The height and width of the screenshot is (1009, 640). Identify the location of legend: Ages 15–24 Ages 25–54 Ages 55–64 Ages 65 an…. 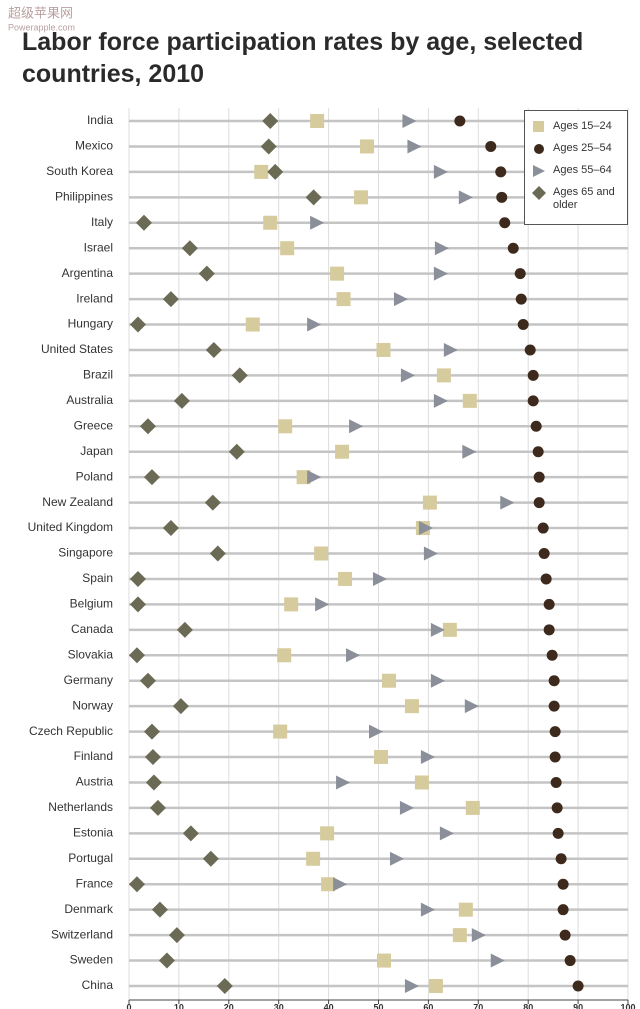
(576, 167).